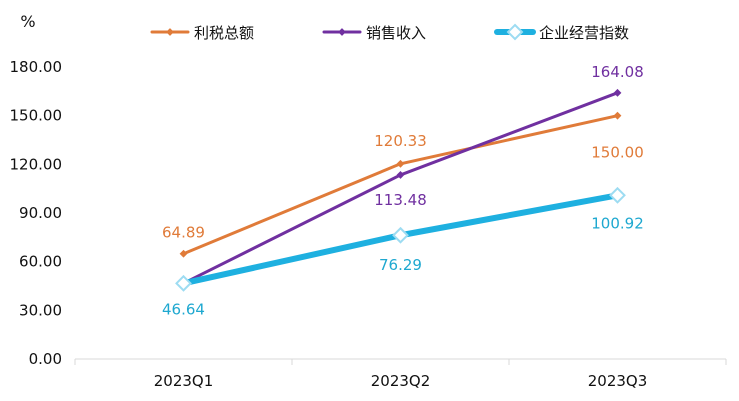 This screenshot has width=739, height=401. What do you see at coordinates (27, 21) in the screenshot?
I see `y-unit-label: %` at bounding box center [27, 21].